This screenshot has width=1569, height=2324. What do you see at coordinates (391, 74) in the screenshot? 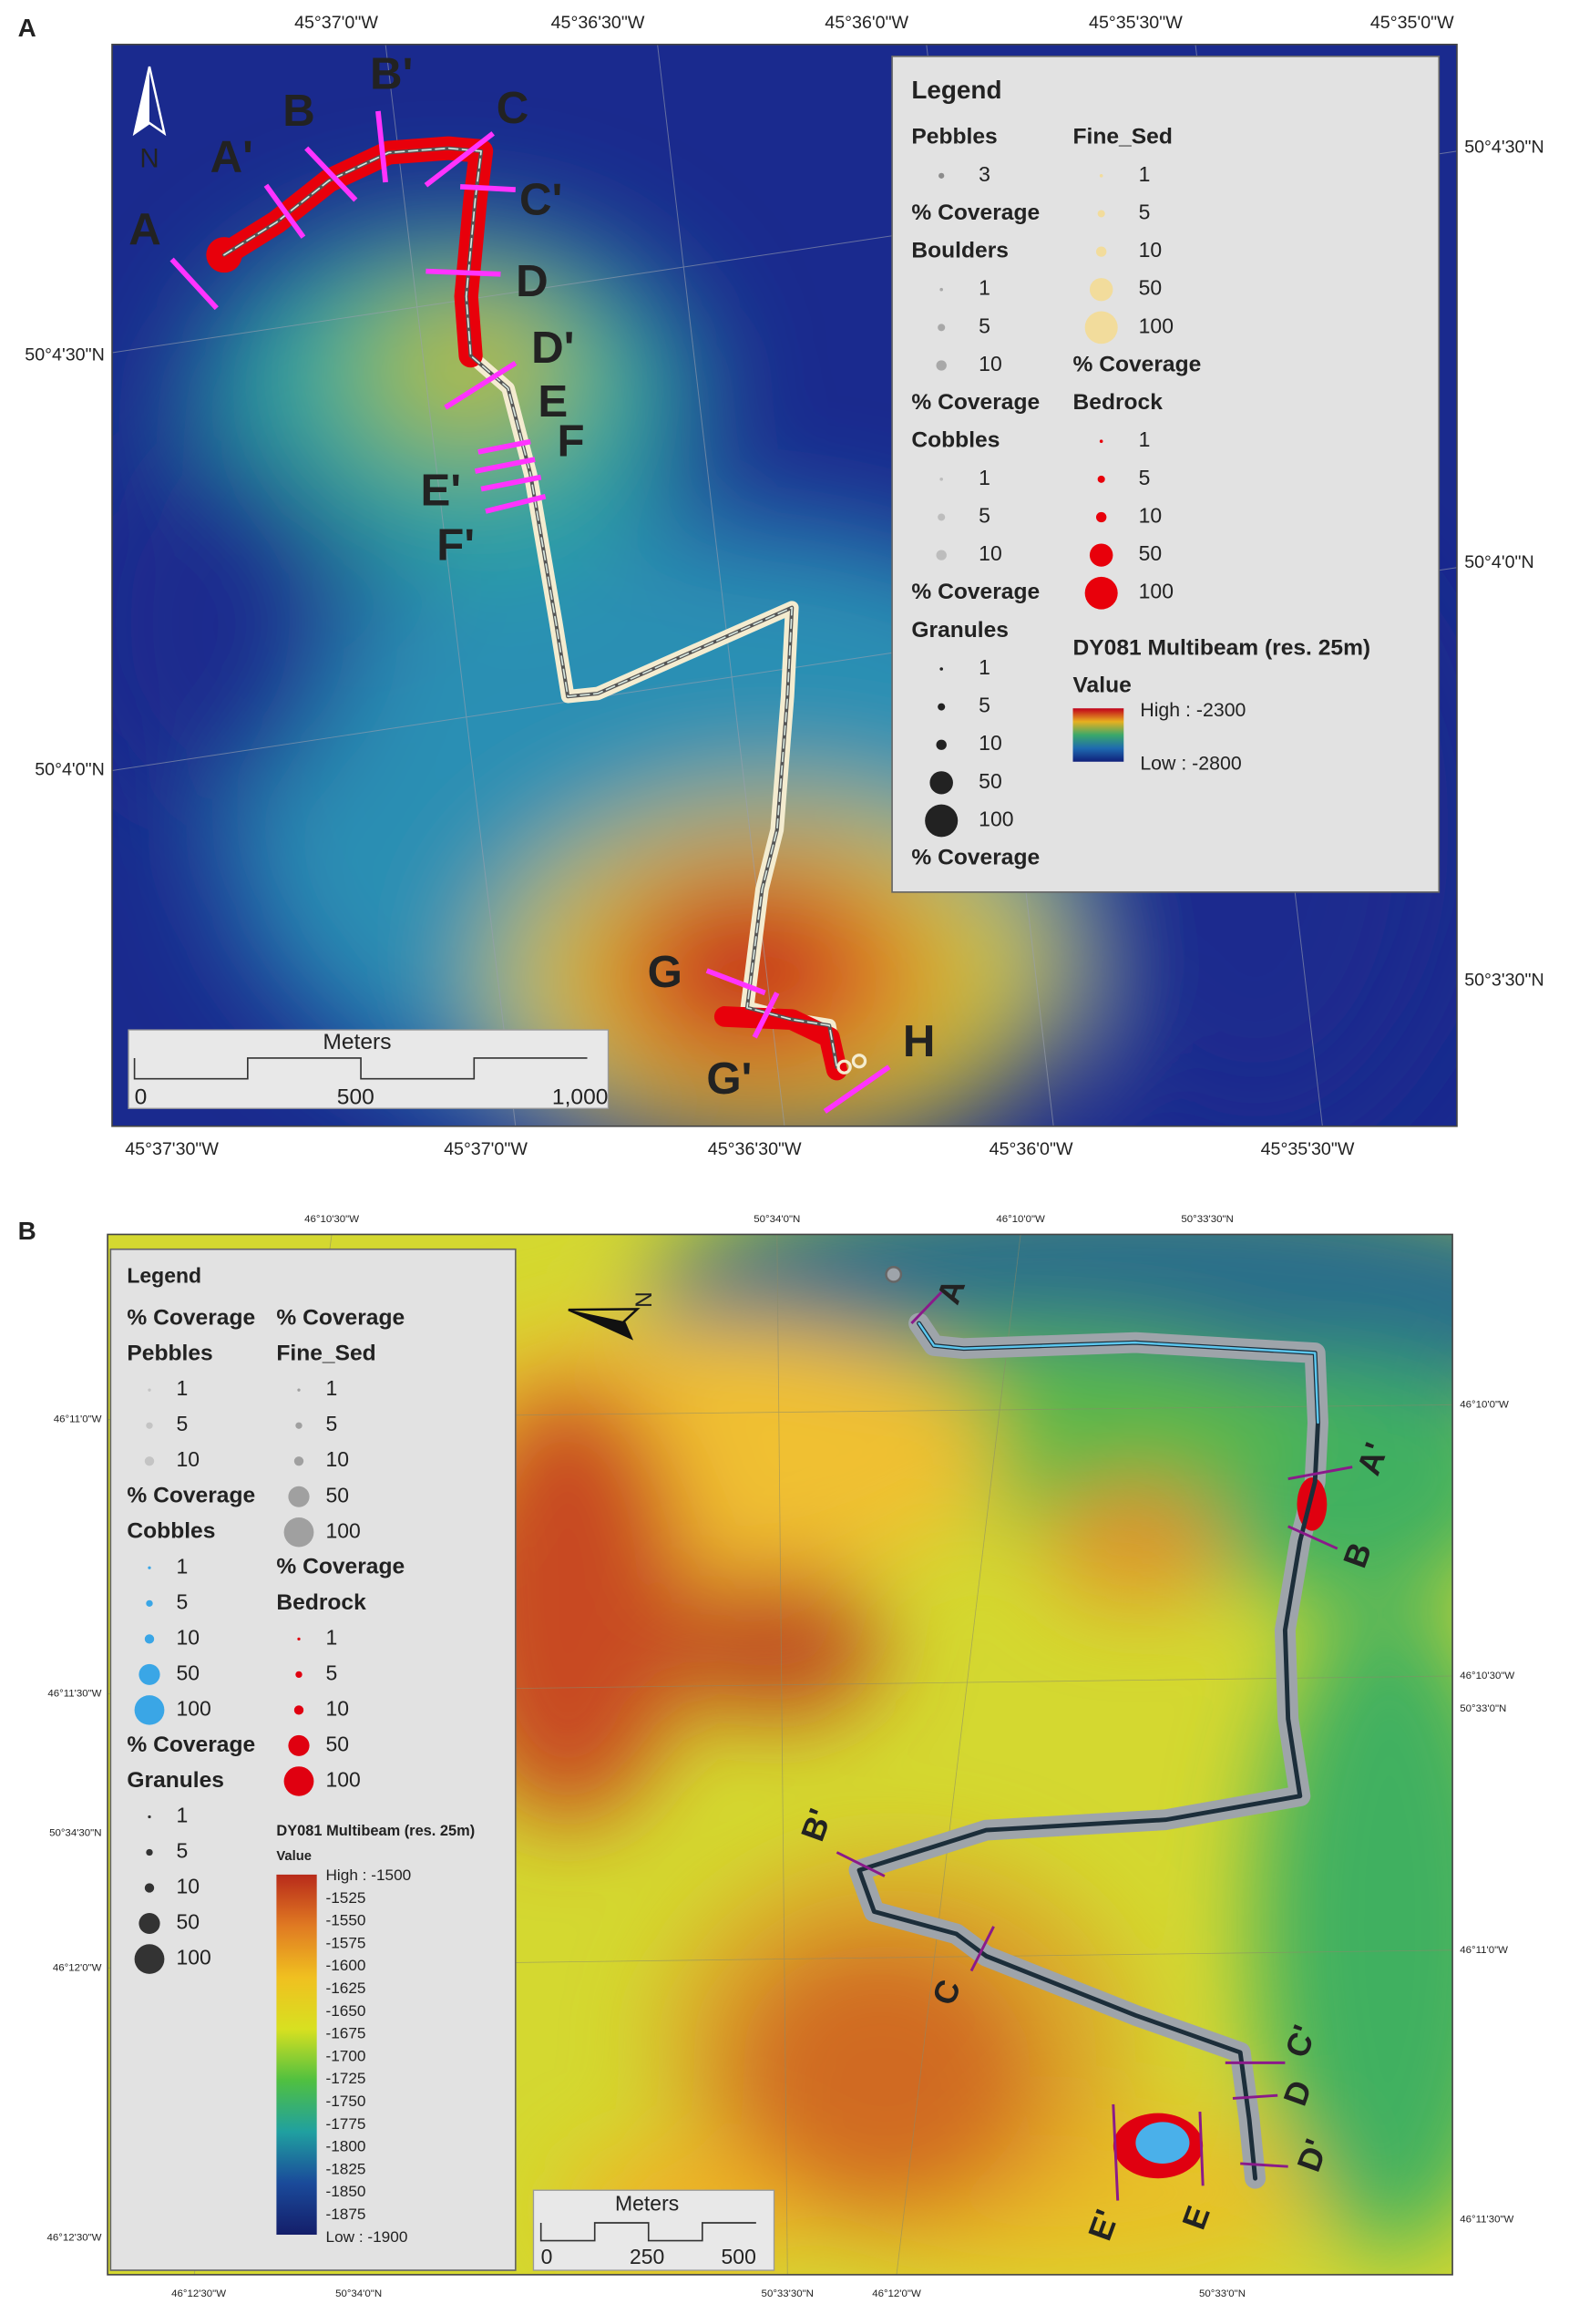
I see `transect-label: B'` at bounding box center [391, 74].